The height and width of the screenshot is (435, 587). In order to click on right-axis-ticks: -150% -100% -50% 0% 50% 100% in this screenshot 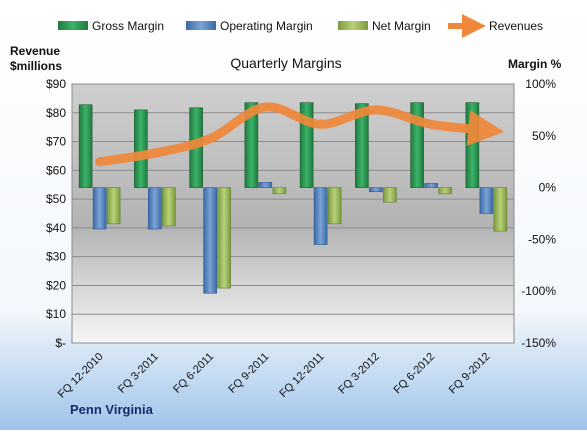, I will do `click(538, 213)`.